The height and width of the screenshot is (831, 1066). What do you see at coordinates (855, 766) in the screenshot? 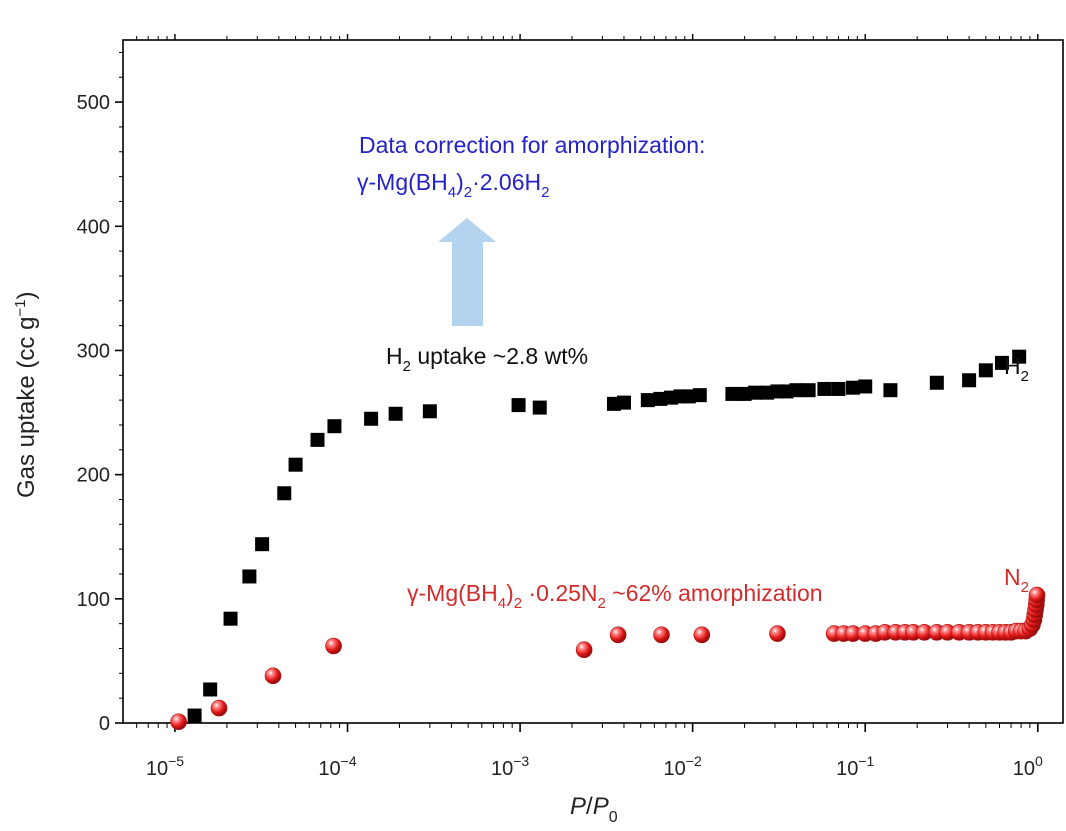
I see `x-tick-label: 10⁻¹` at bounding box center [855, 766].